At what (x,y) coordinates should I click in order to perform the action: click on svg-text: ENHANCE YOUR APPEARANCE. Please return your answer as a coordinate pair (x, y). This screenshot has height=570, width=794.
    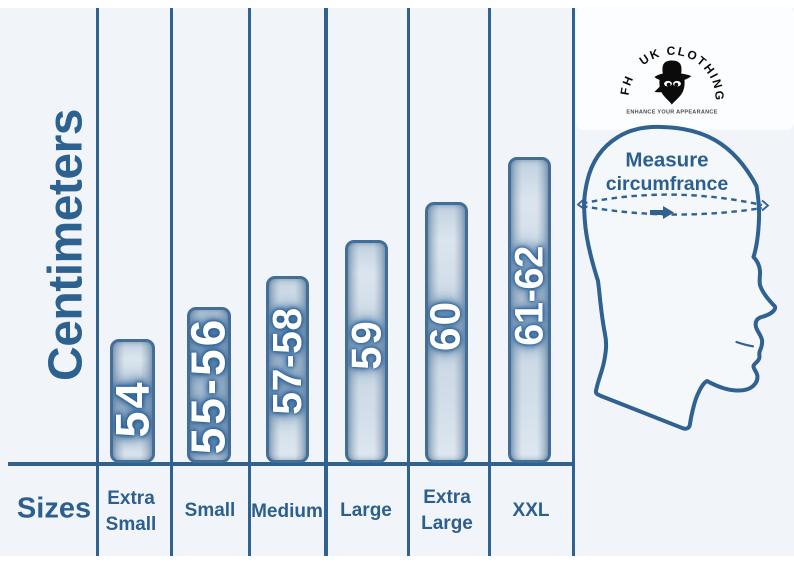
    Looking at the image, I should click on (671, 113).